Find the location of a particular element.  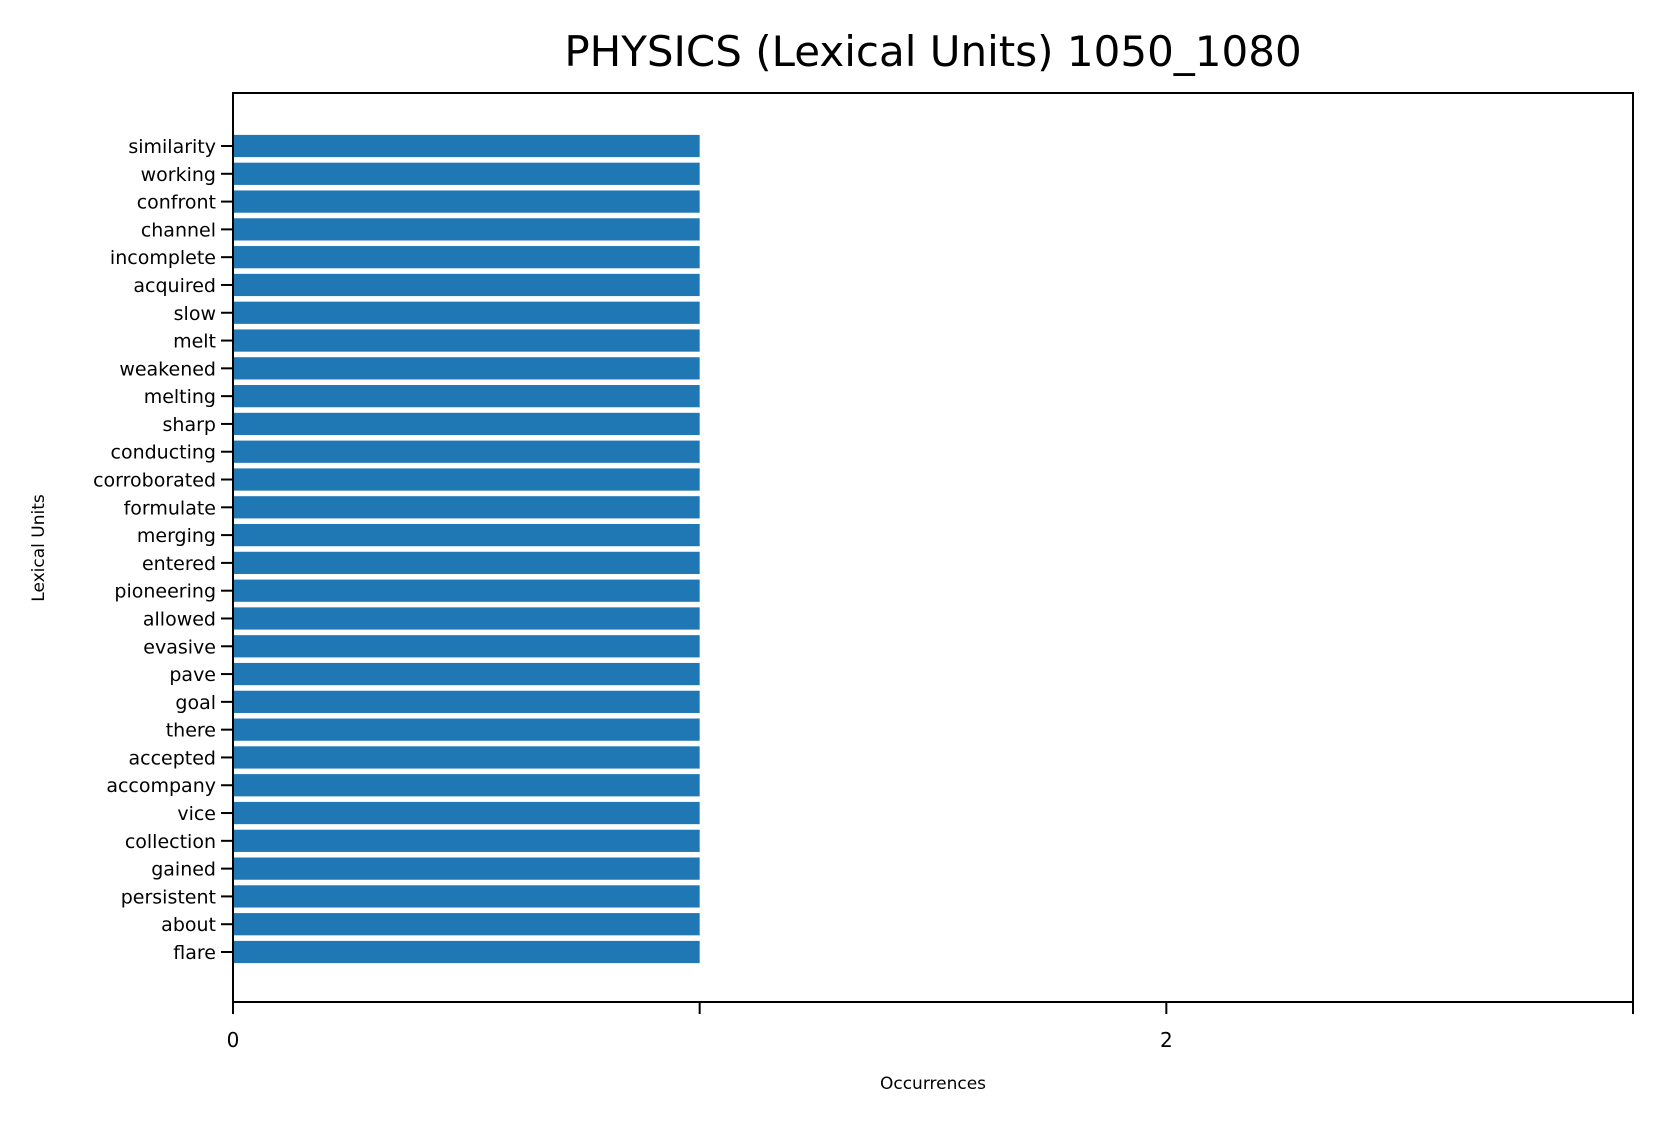

y-tick-label: melting is located at coordinates (180, 397).